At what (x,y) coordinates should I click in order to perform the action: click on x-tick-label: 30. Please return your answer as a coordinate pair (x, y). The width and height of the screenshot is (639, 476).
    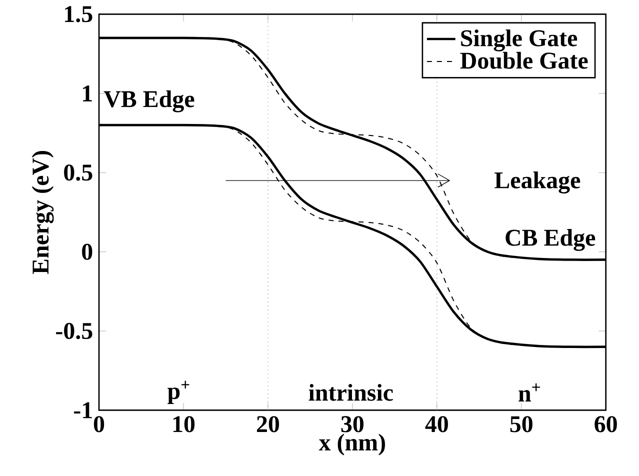
    Looking at the image, I should click on (352, 424).